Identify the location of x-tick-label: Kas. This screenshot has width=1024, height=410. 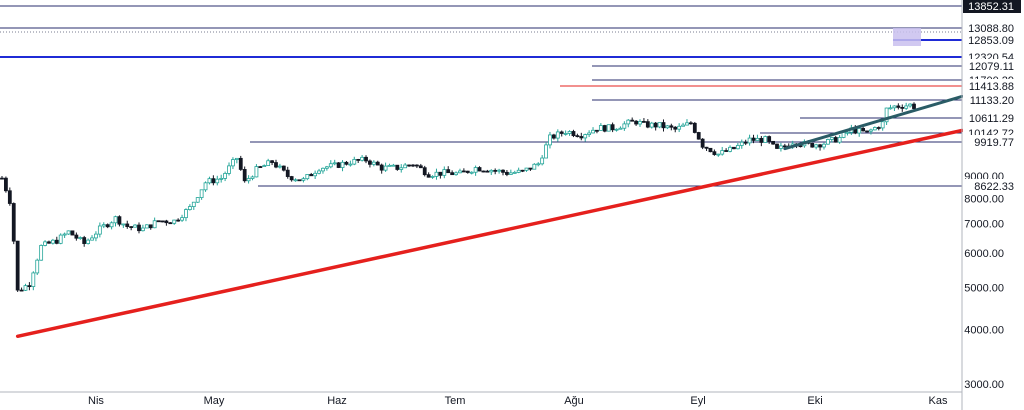
(938, 401).